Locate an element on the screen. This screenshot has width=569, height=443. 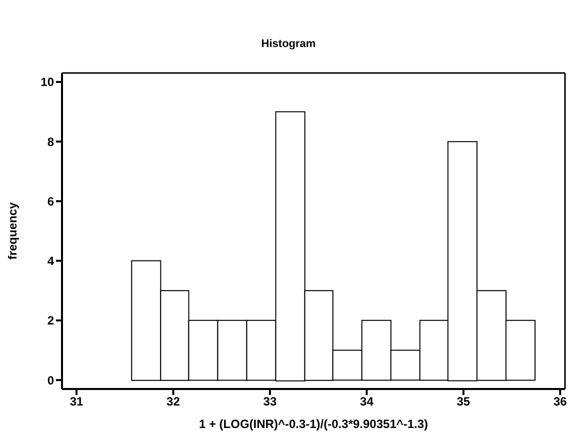
x-tick-label: 34 is located at coordinates (367, 401).